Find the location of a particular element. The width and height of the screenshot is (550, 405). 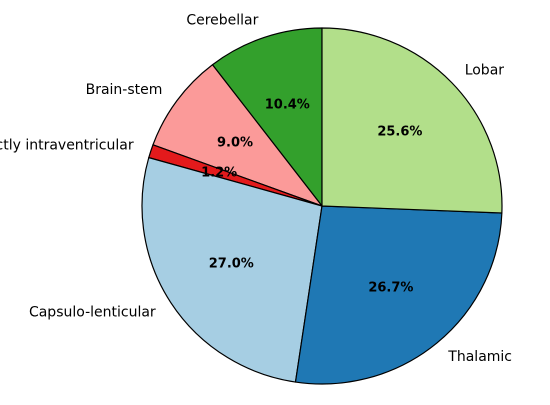

value-label-capsulo-lenticular: 27.0% is located at coordinates (231, 264).